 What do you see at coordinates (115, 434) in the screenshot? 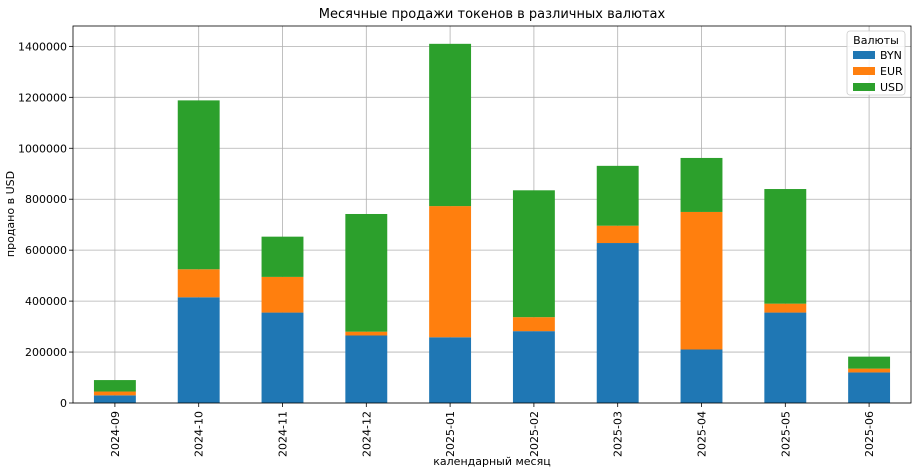
I see `x-tick-label: 2024-09` at bounding box center [115, 434].